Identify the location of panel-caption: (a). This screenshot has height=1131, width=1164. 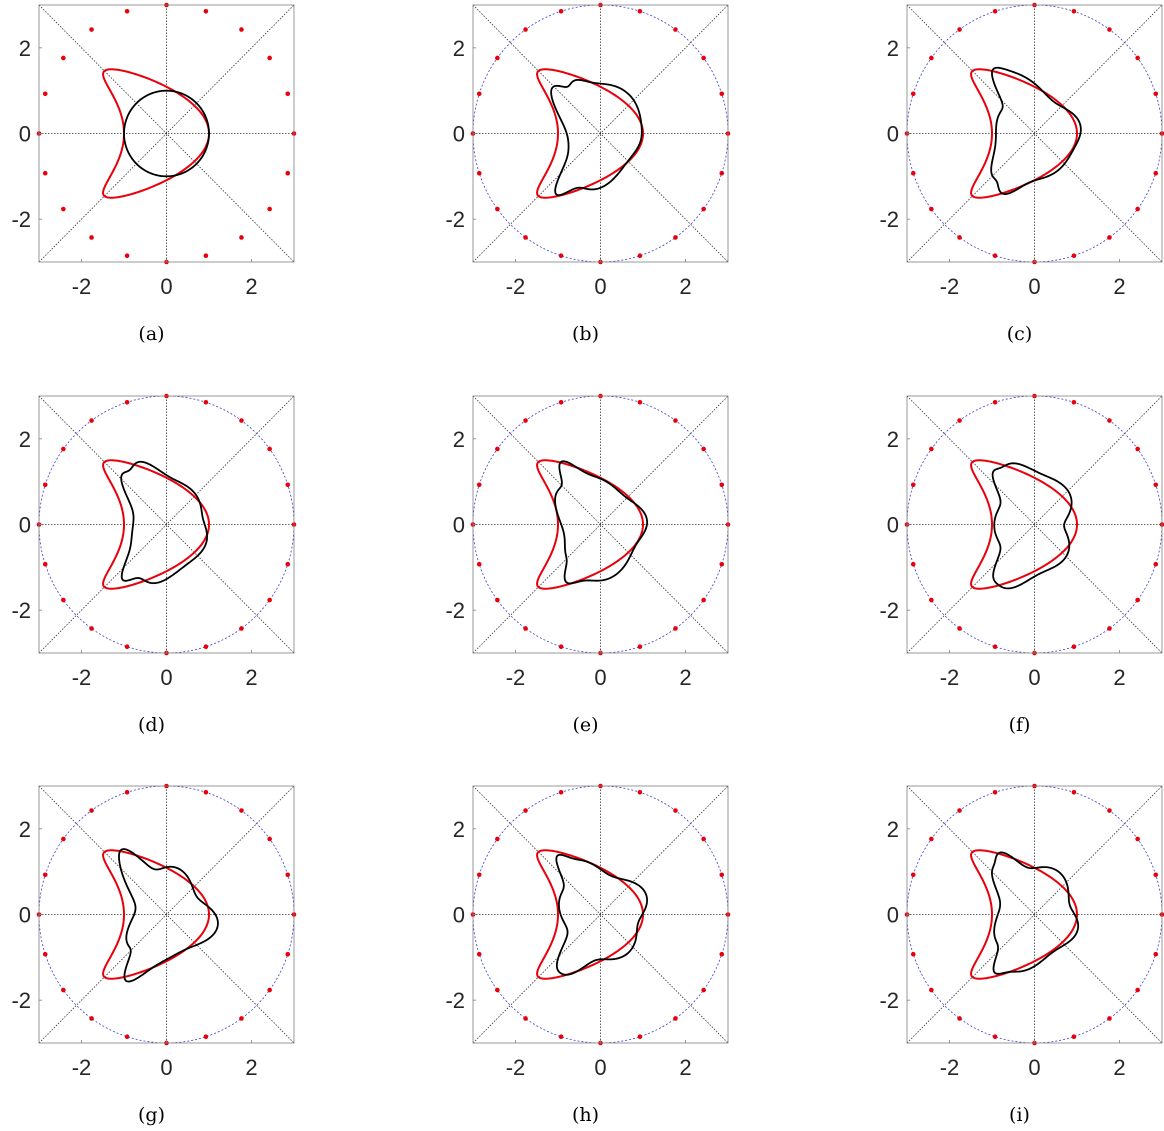
(151, 334).